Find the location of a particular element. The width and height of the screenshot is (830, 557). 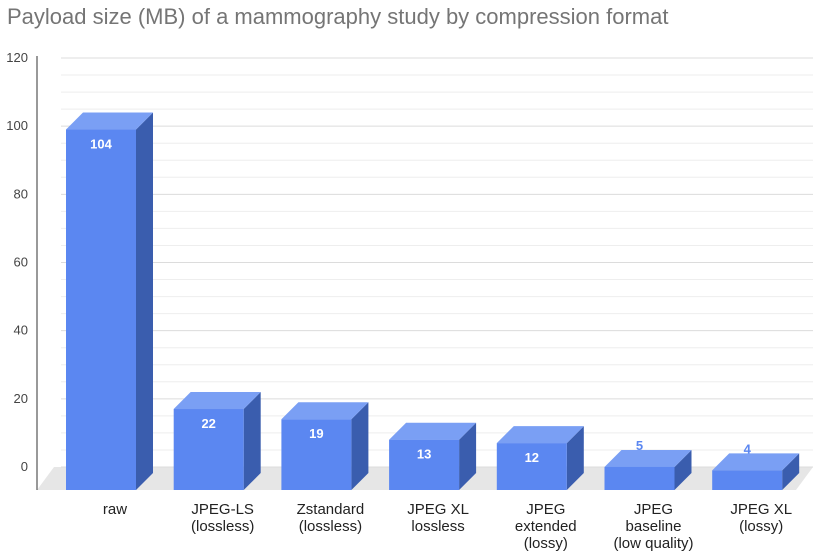

y-tick-label: 40 is located at coordinates (21, 330).